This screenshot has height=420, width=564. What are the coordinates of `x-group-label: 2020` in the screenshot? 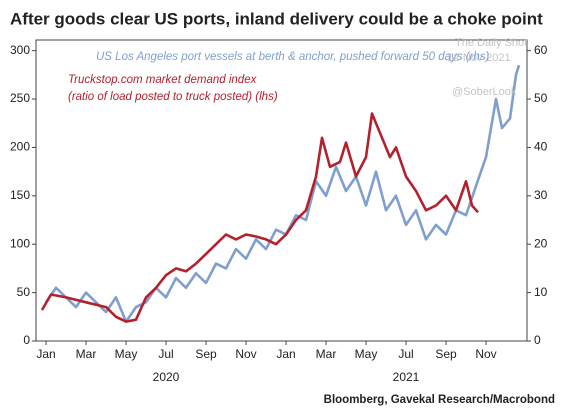 It's located at (166, 377).